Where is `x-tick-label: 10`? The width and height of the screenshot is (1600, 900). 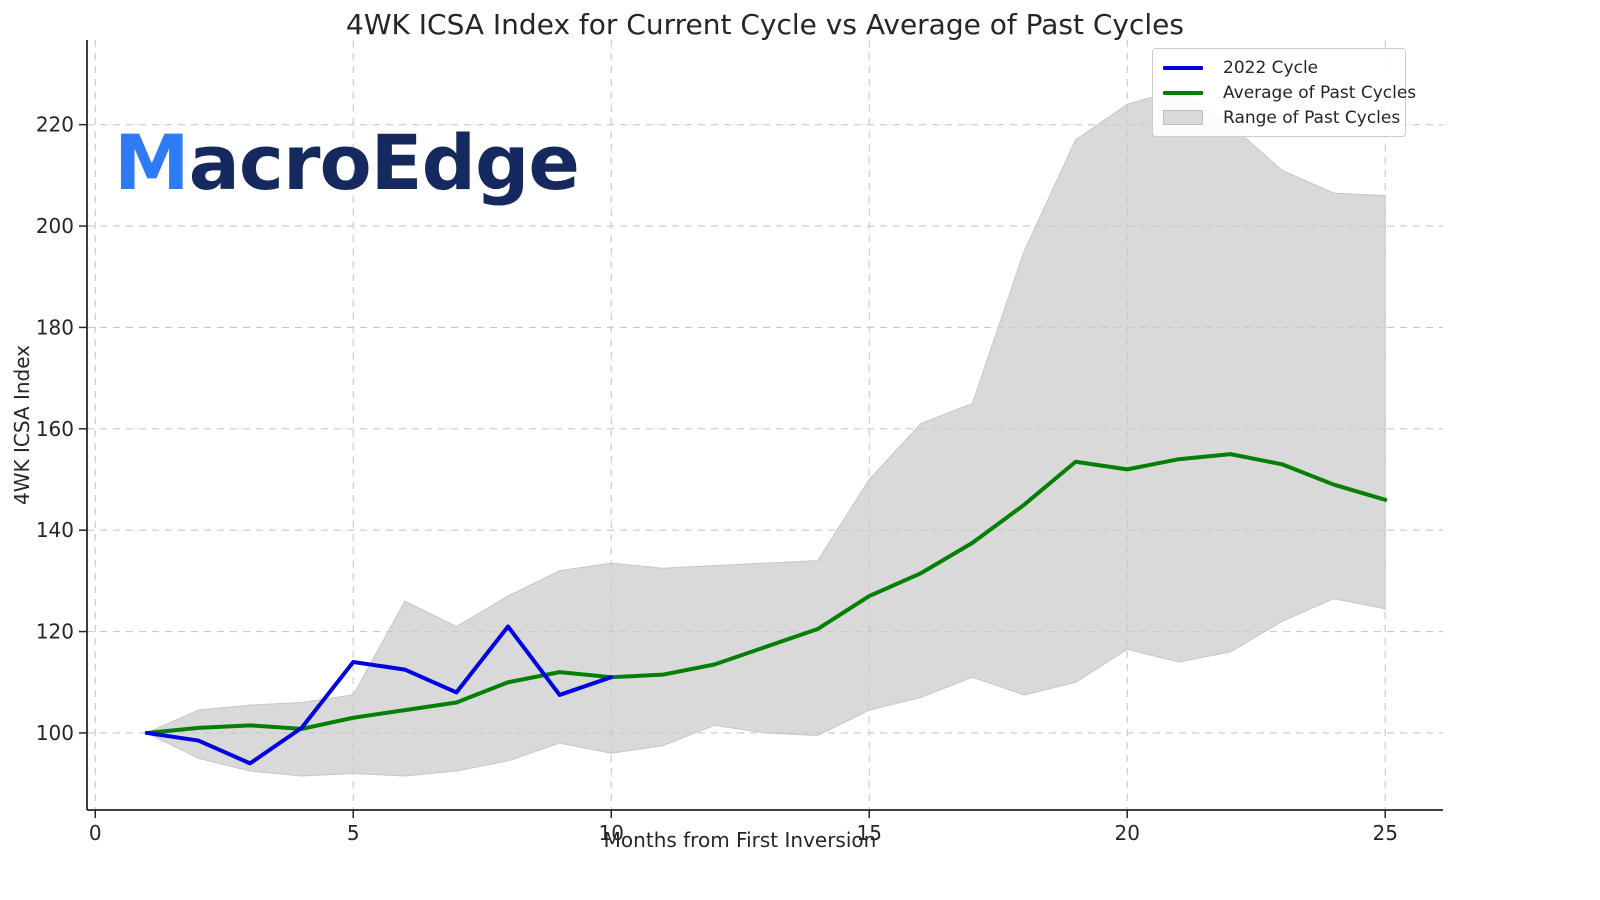 x-tick-label: 10 is located at coordinates (611, 833).